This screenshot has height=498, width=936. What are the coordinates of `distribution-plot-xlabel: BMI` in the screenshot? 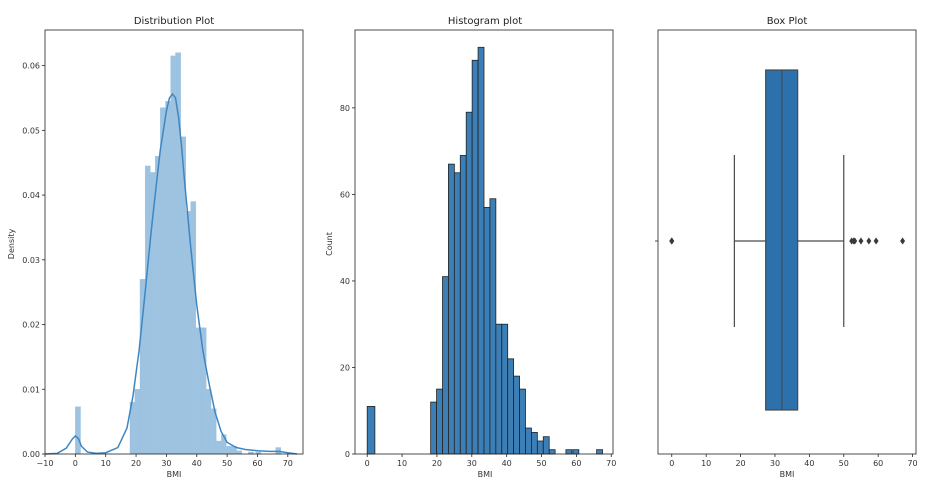 It's located at (174, 474).